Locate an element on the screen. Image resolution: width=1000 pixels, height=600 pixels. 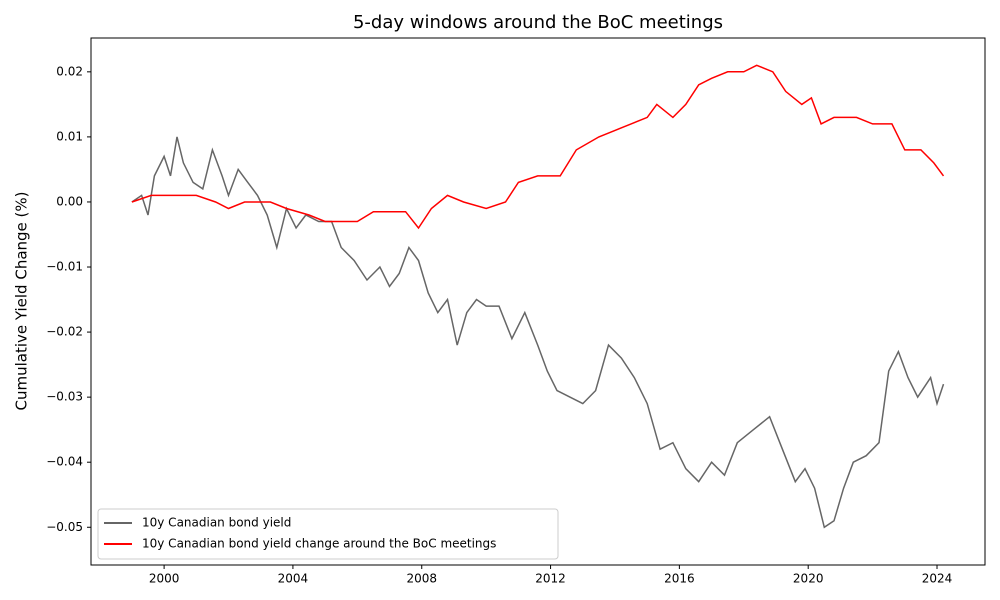
y-tick-label: −0.01 is located at coordinates (64, 267).